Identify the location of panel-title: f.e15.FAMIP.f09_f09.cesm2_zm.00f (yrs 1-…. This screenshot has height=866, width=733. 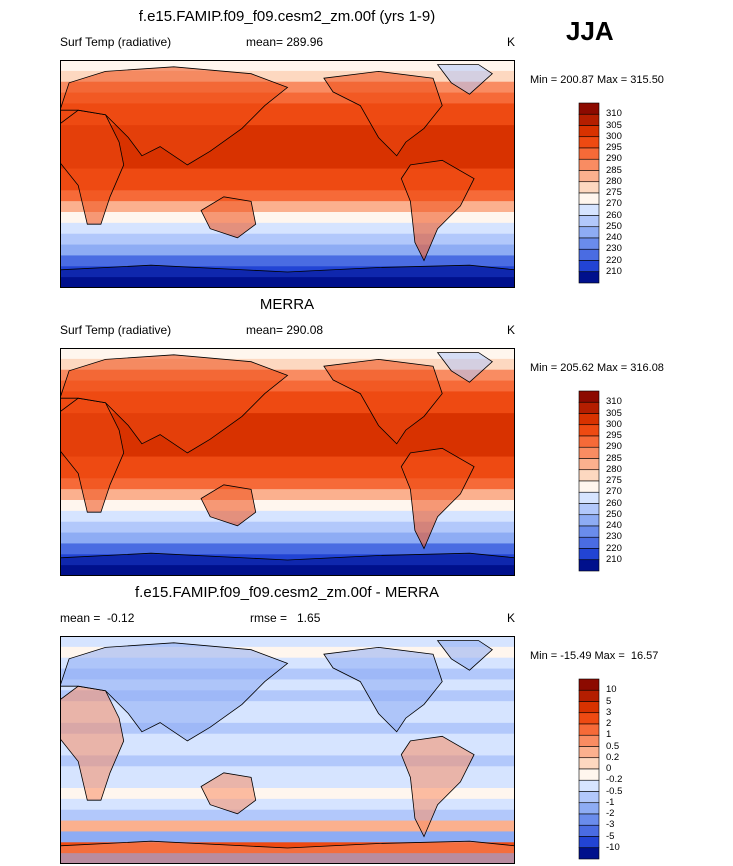
(287, 16).